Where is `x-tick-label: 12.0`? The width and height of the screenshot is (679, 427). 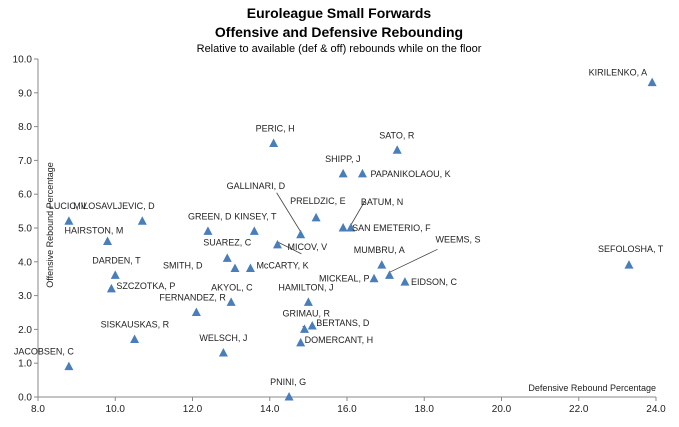 x-tick-label: 12.0 is located at coordinates (193, 409).